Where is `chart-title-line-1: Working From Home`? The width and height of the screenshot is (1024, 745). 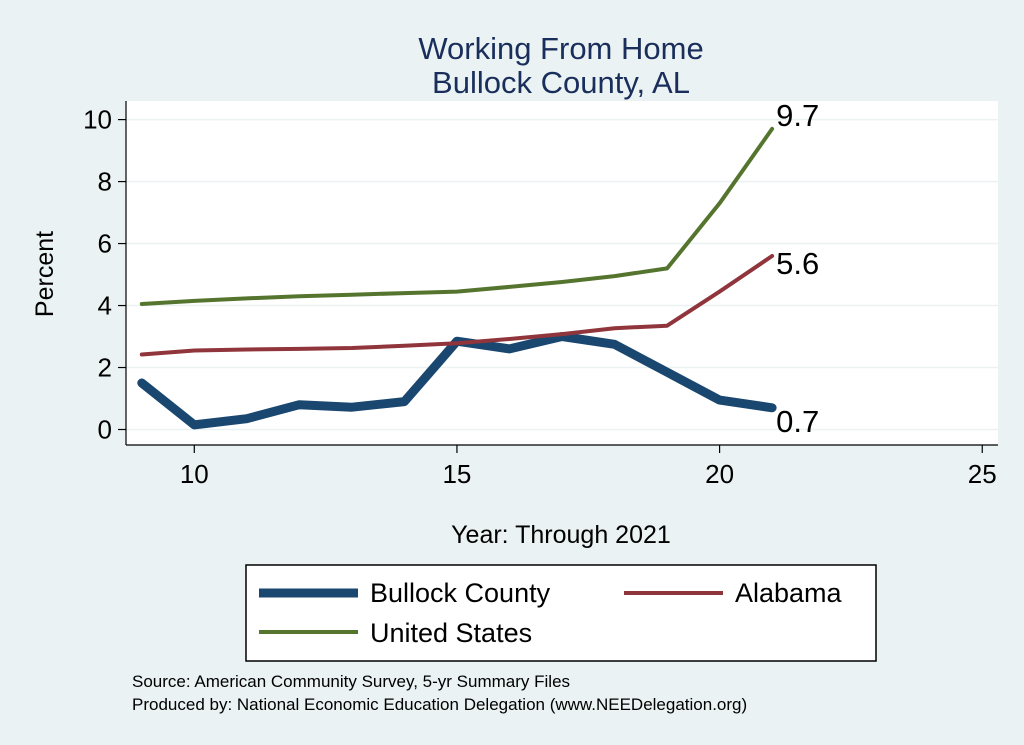 chart-title-line-1: Working From Home is located at coordinates (560, 48).